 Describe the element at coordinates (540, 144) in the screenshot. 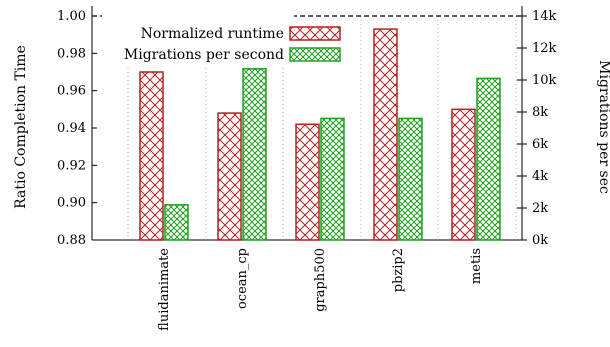

I see `y2-tick-label: 6k` at that location.